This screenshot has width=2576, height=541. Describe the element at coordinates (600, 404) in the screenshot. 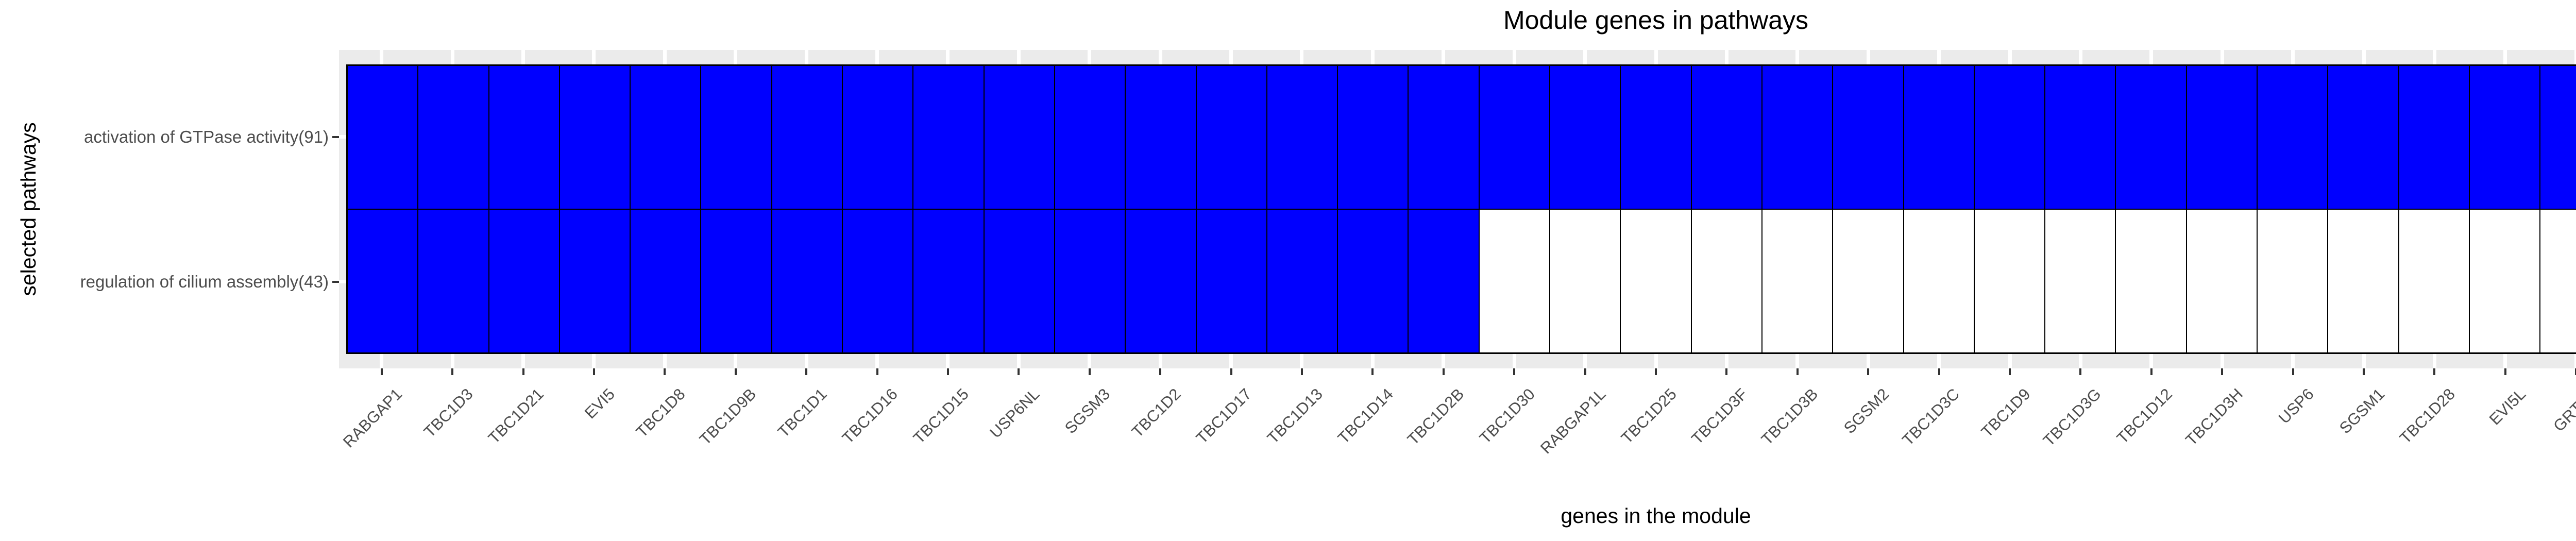

I see `x-tick-label-EVI5: EVI5` at that location.